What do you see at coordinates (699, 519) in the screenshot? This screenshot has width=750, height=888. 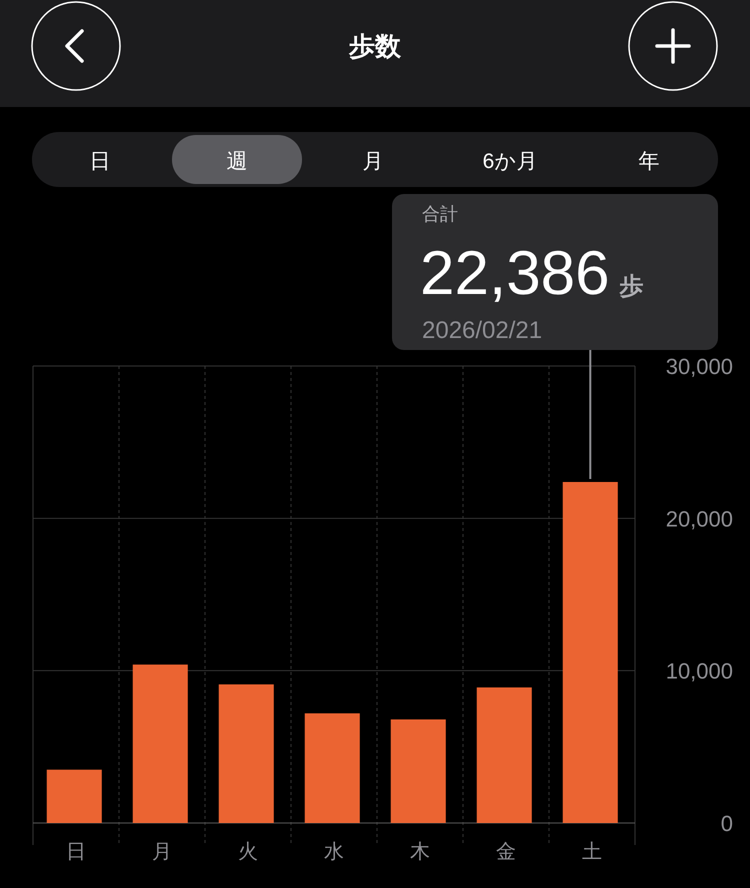 I see `y-tick-label: 20,000` at bounding box center [699, 519].